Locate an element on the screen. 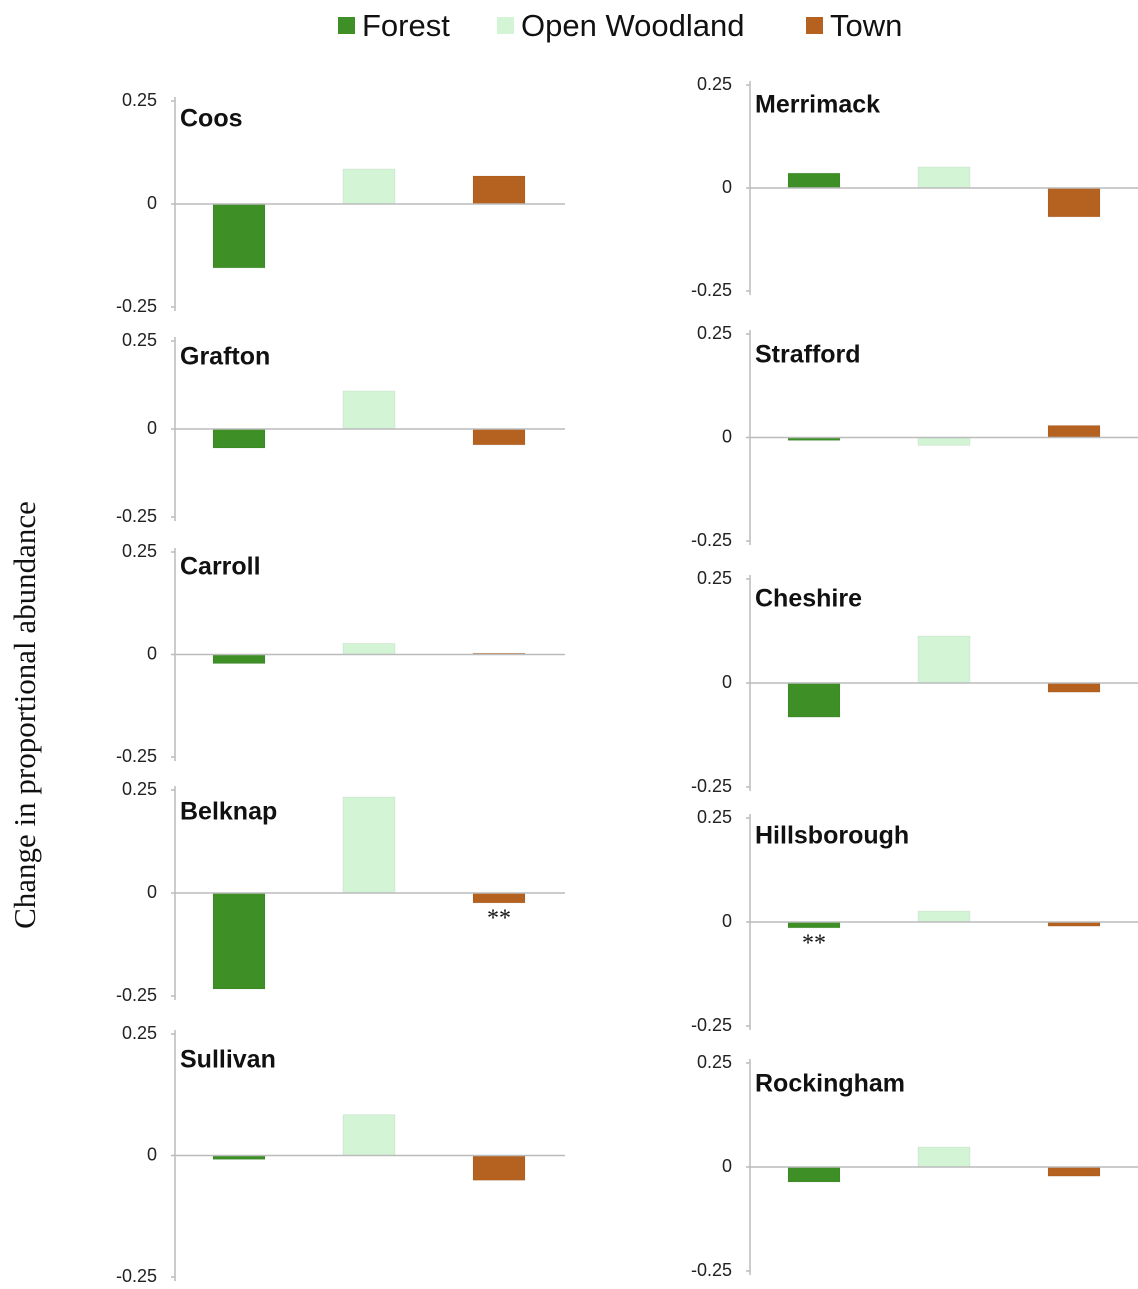 The width and height of the screenshot is (1138, 1289). panel-title: Belknap is located at coordinates (228, 812).